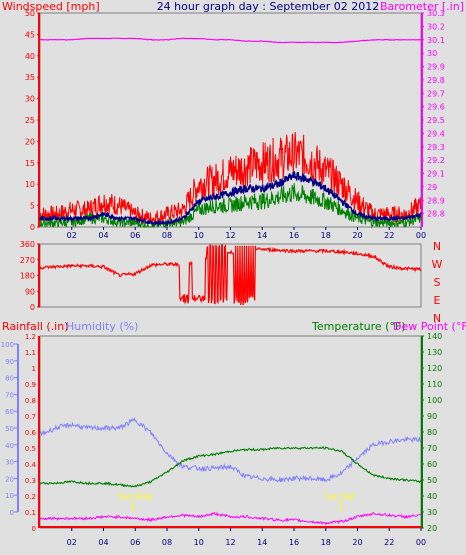 The height and width of the screenshot is (555, 466). I want to click on rainfall-y-tick: 0.4, so click(31, 465).